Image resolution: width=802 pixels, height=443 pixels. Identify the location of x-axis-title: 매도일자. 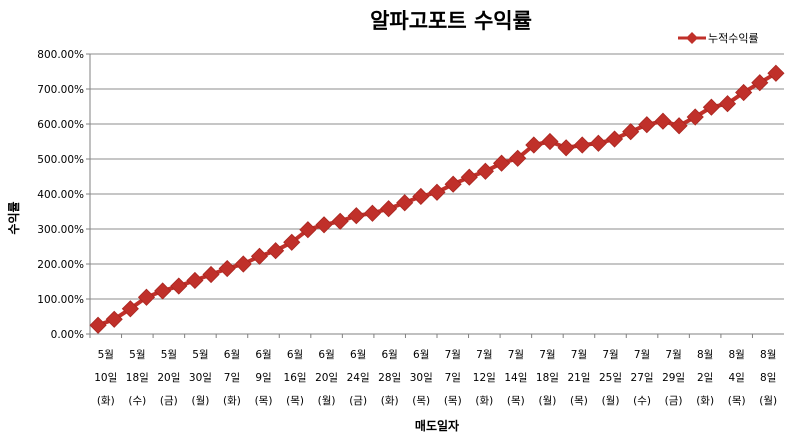
(437, 425).